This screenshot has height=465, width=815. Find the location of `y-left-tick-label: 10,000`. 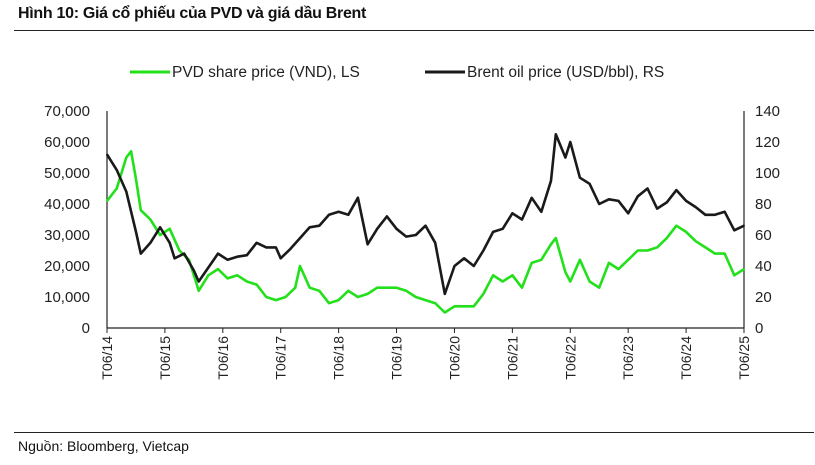

y-left-tick-label: 10,000 is located at coordinates (67, 297).